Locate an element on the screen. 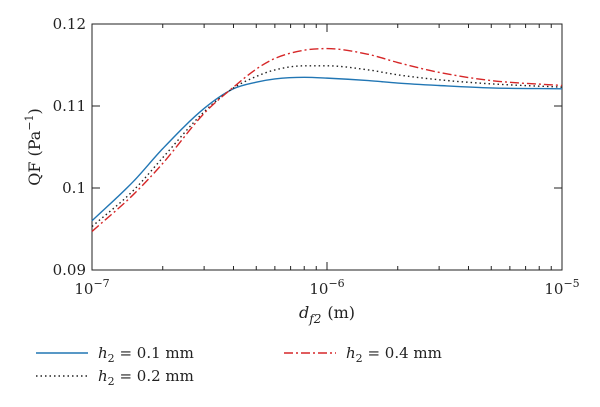  legend-label-1: h2 = 0.1 mm is located at coordinates (146, 354).